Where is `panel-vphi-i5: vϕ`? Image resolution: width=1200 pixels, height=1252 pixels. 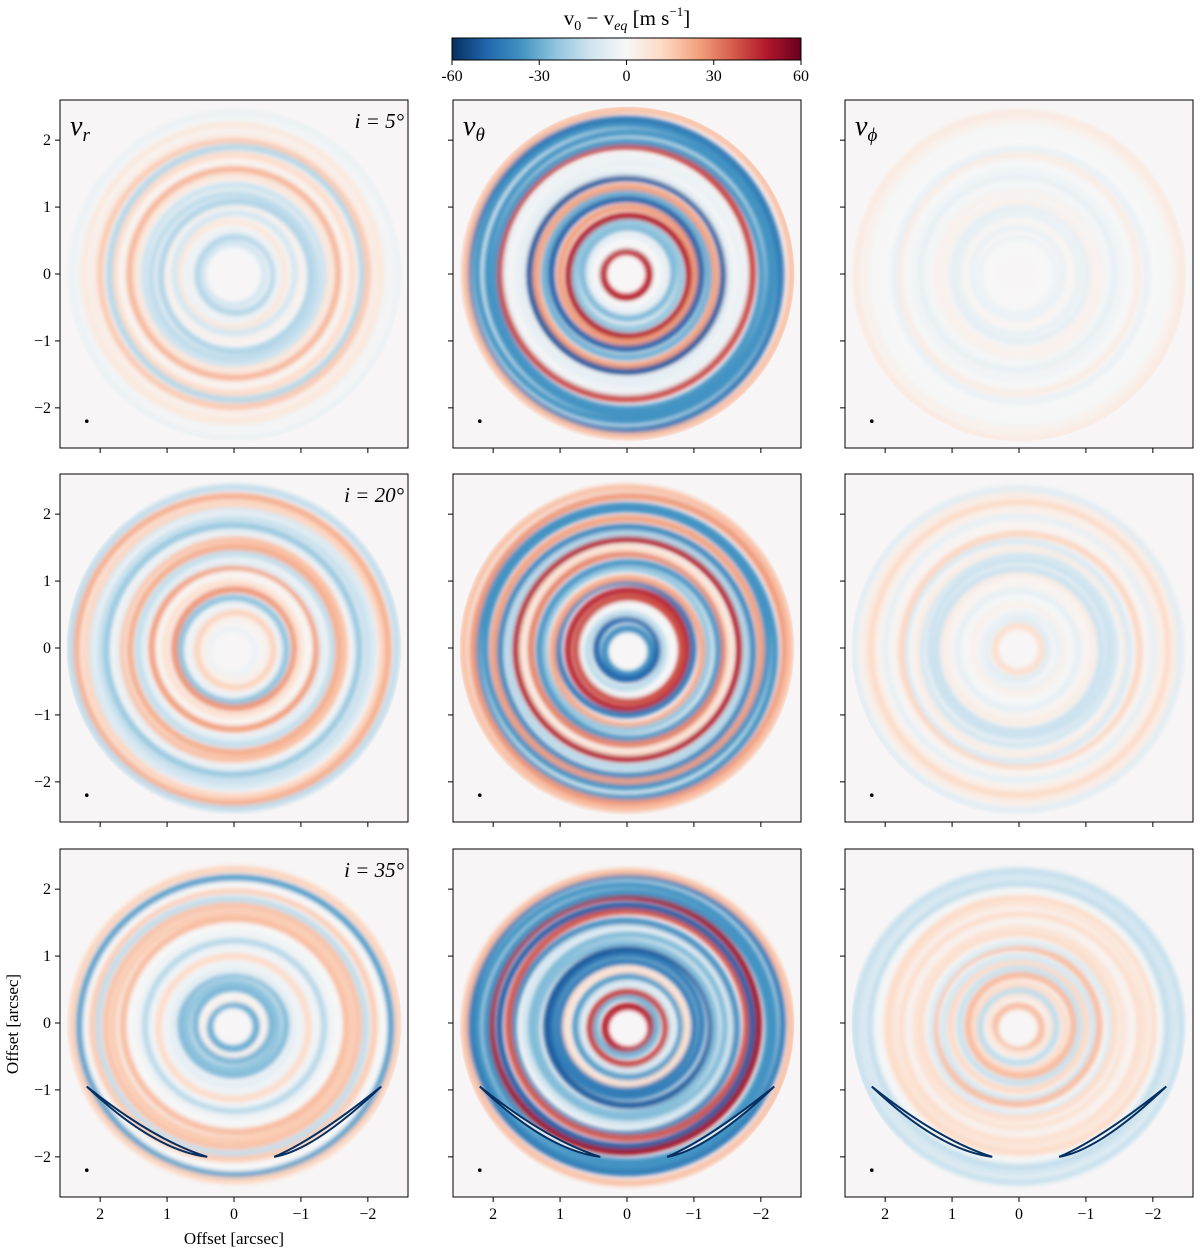 panel-vphi-i5: vϕ is located at coordinates (1017, 276).